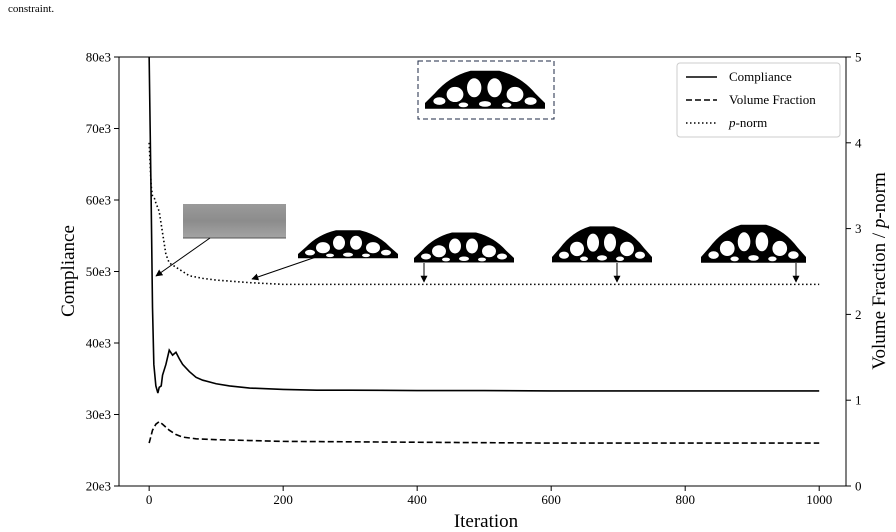 The height and width of the screenshot is (532, 896). I want to click on x-tick-label: 800, so click(685, 499).